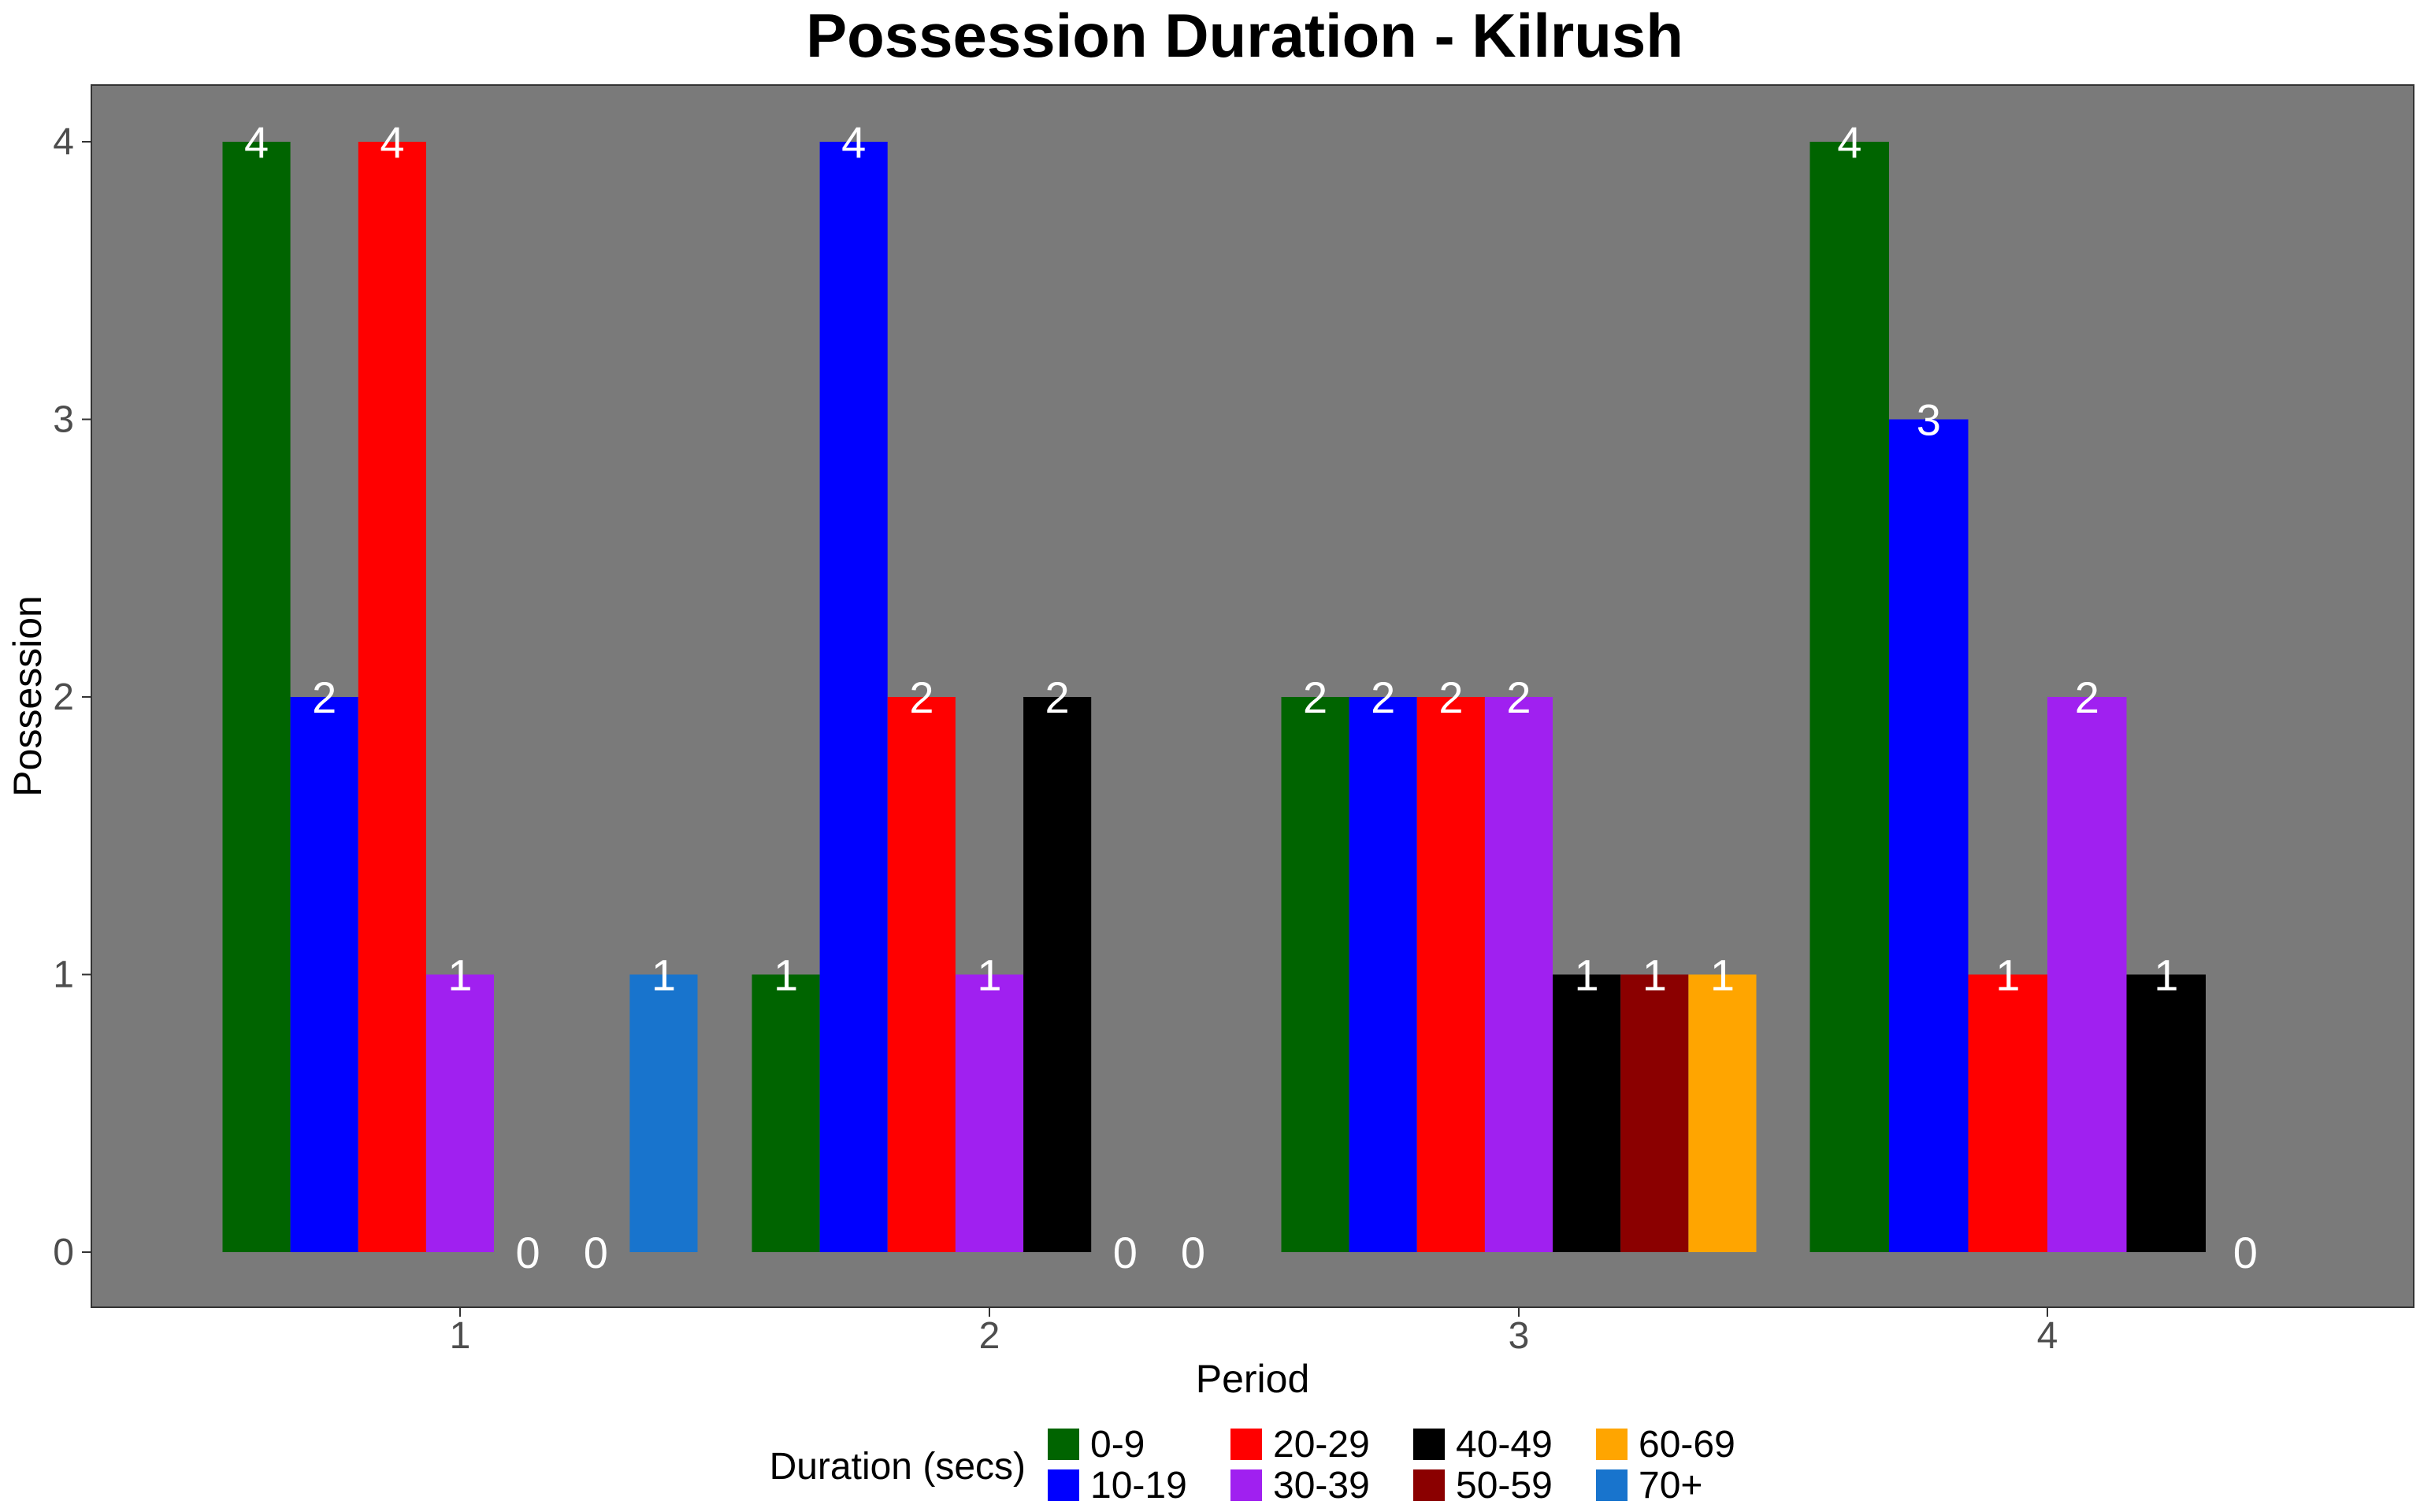 The width and height of the screenshot is (2420, 1512). Describe the element at coordinates (1057, 697) in the screenshot. I see `bar-label-period-2-40-49: 2` at that location.